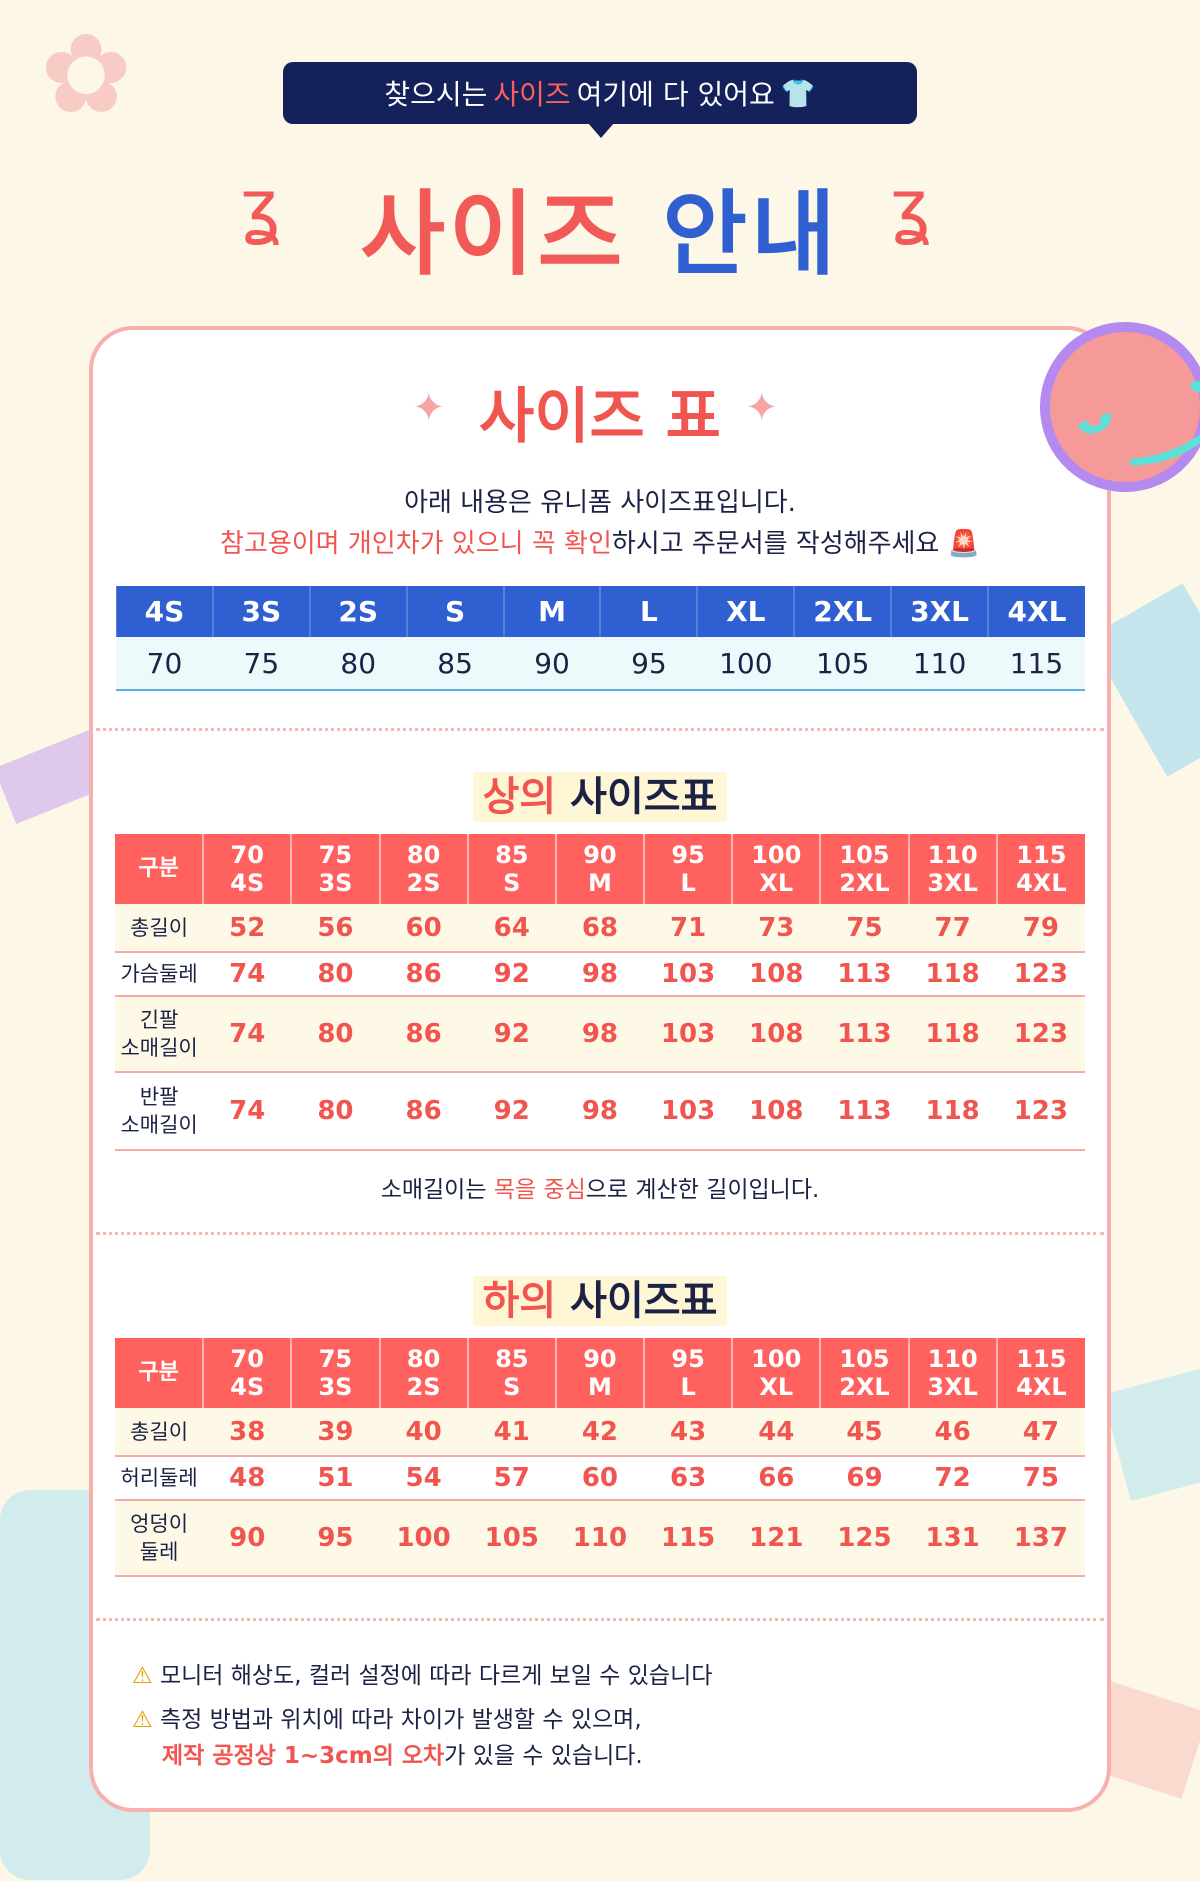 Image resolution: width=1200 pixels, height=1881 pixels. What do you see at coordinates (512, 1387) in the screenshot?
I see `size-label: S` at bounding box center [512, 1387].